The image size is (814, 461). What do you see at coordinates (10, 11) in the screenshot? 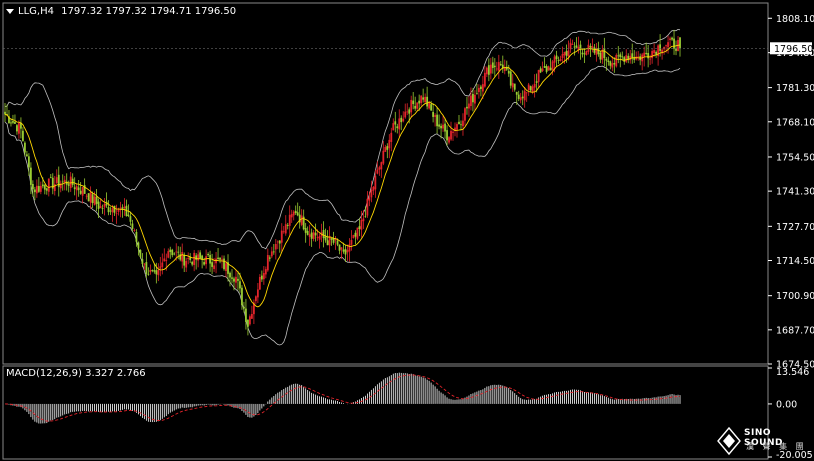
I see `dropdown-triangle-icon` at bounding box center [10, 11].